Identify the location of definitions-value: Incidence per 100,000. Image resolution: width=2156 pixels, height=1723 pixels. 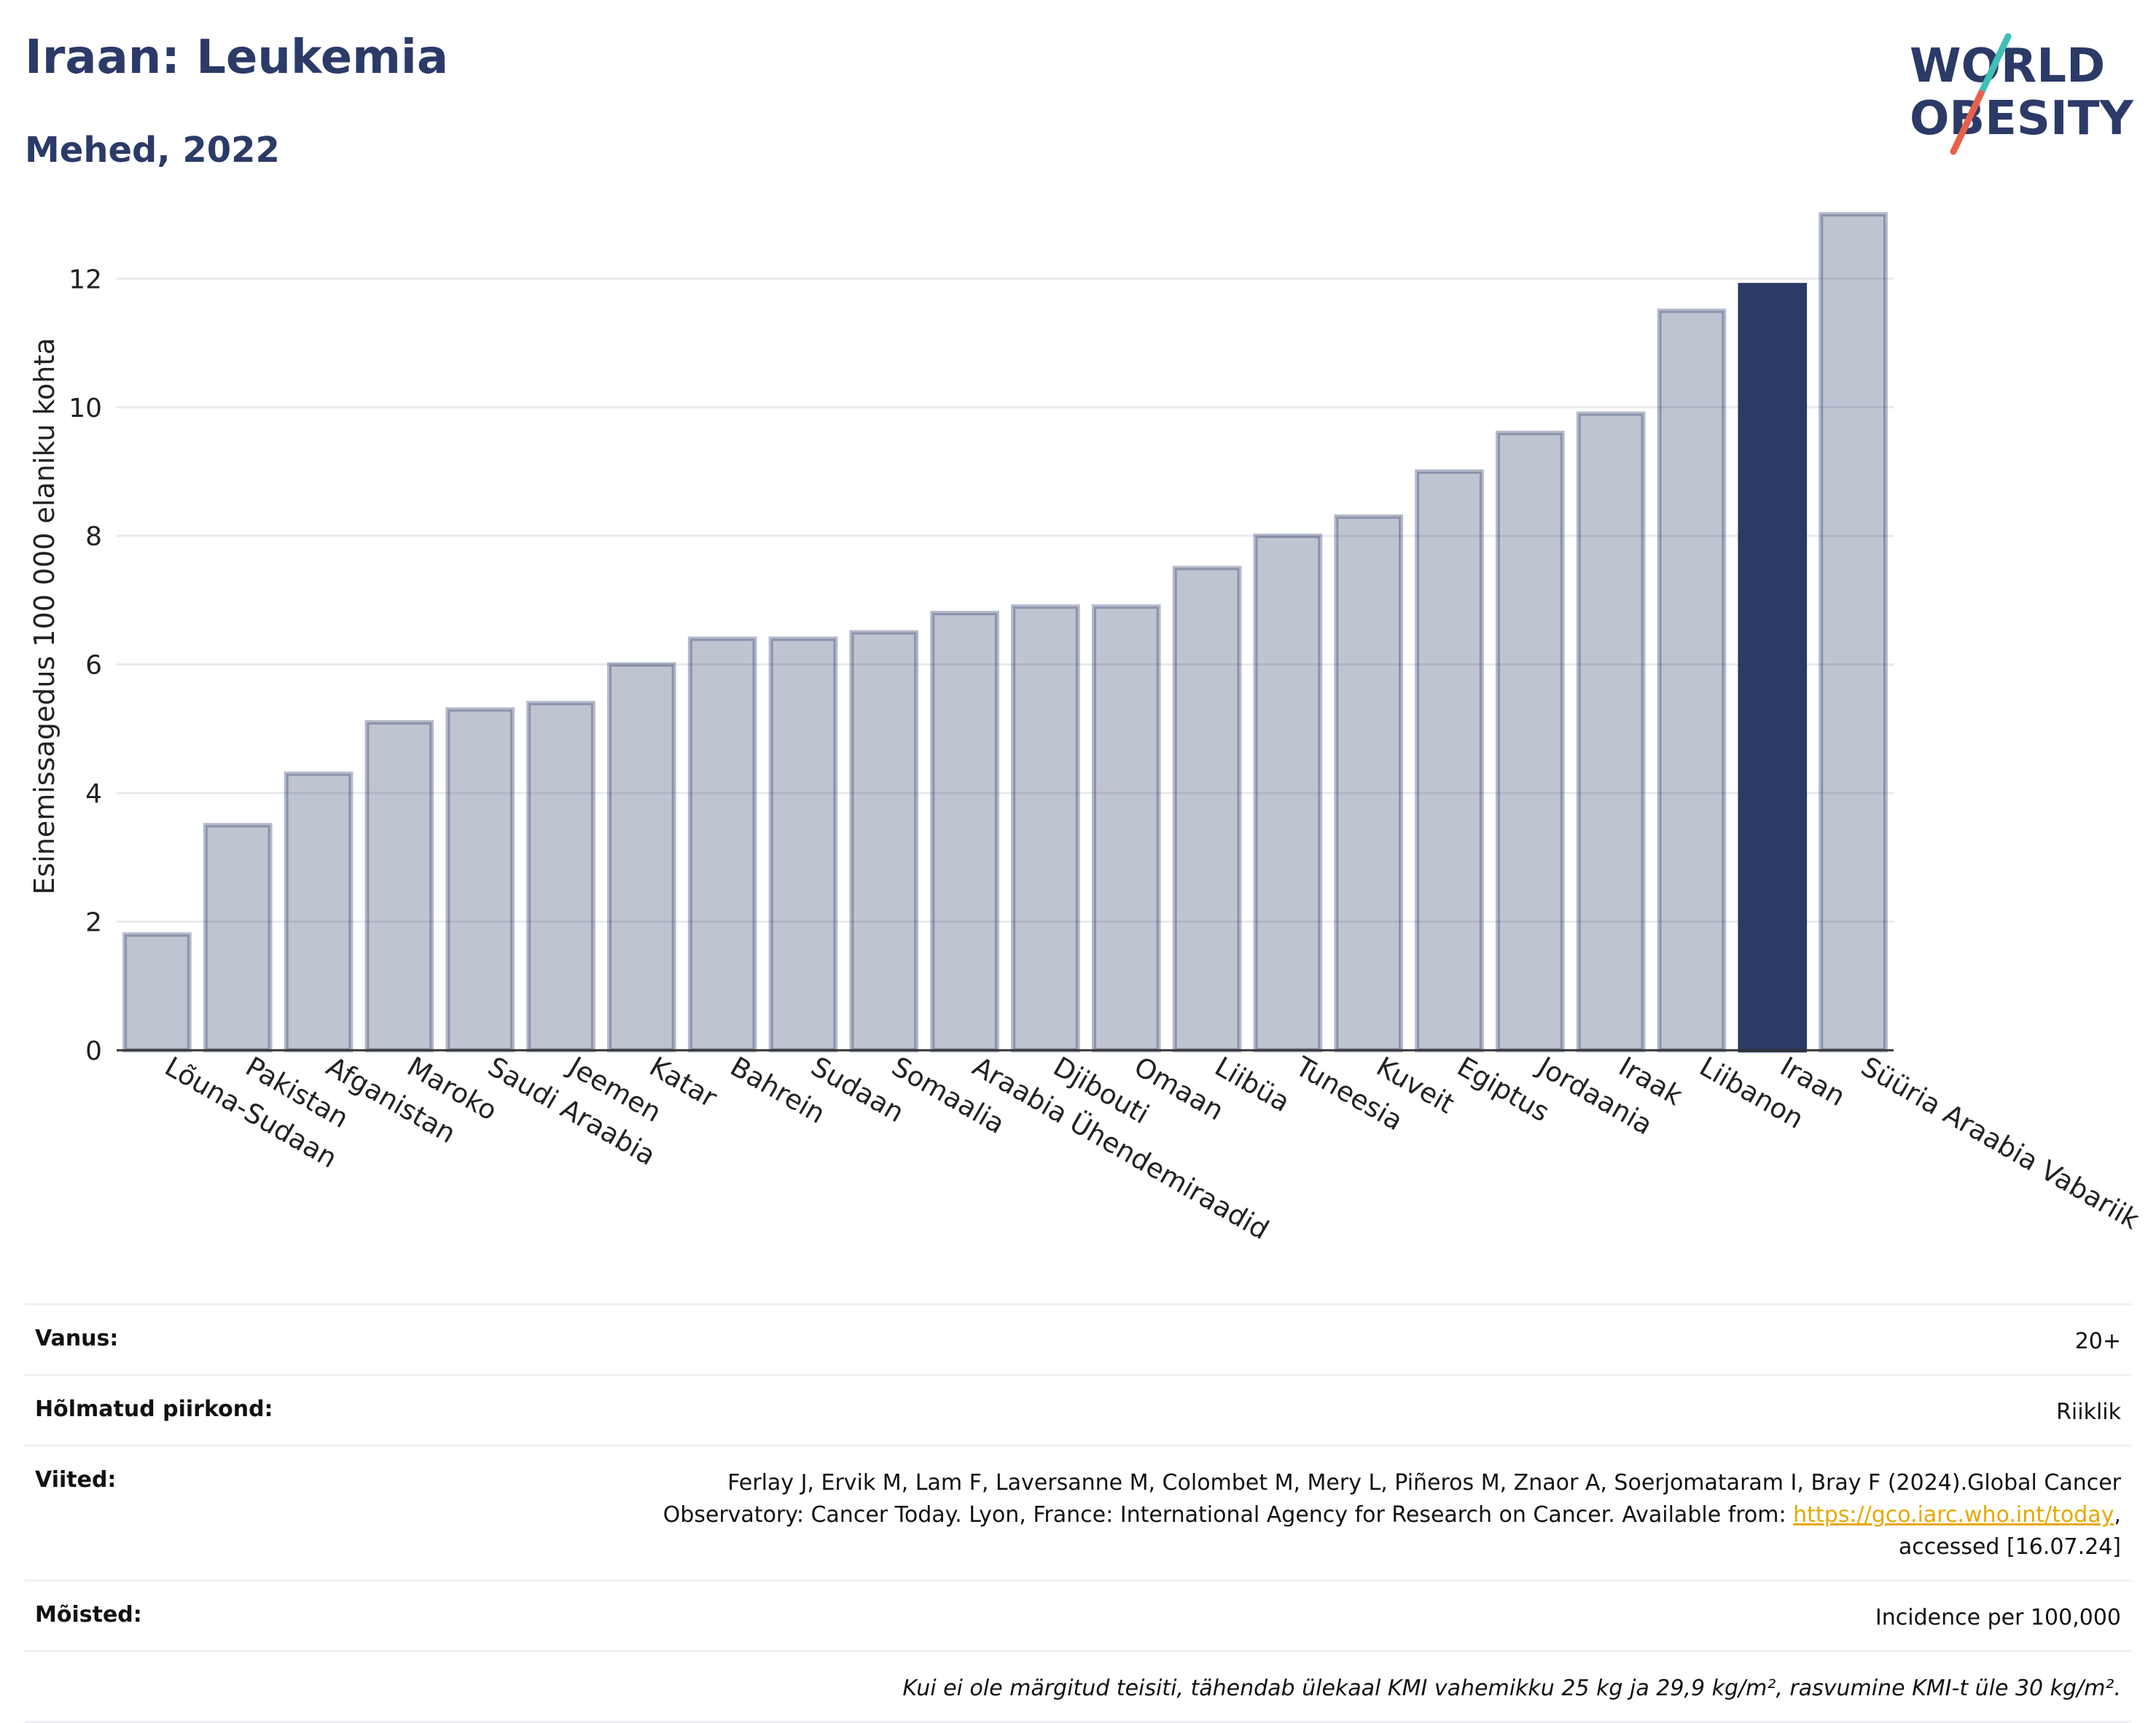
(1998, 1617).